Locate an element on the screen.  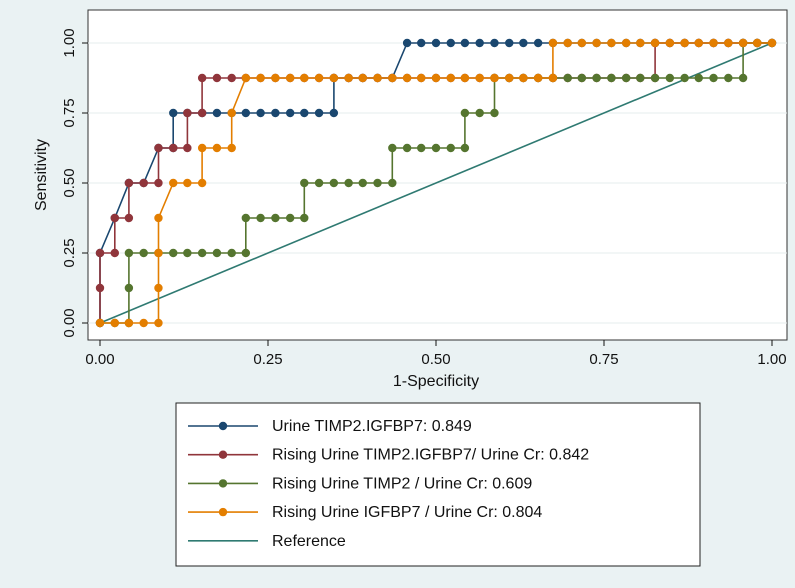
x-axis-title: 1-Specificity is located at coordinates (436, 381).